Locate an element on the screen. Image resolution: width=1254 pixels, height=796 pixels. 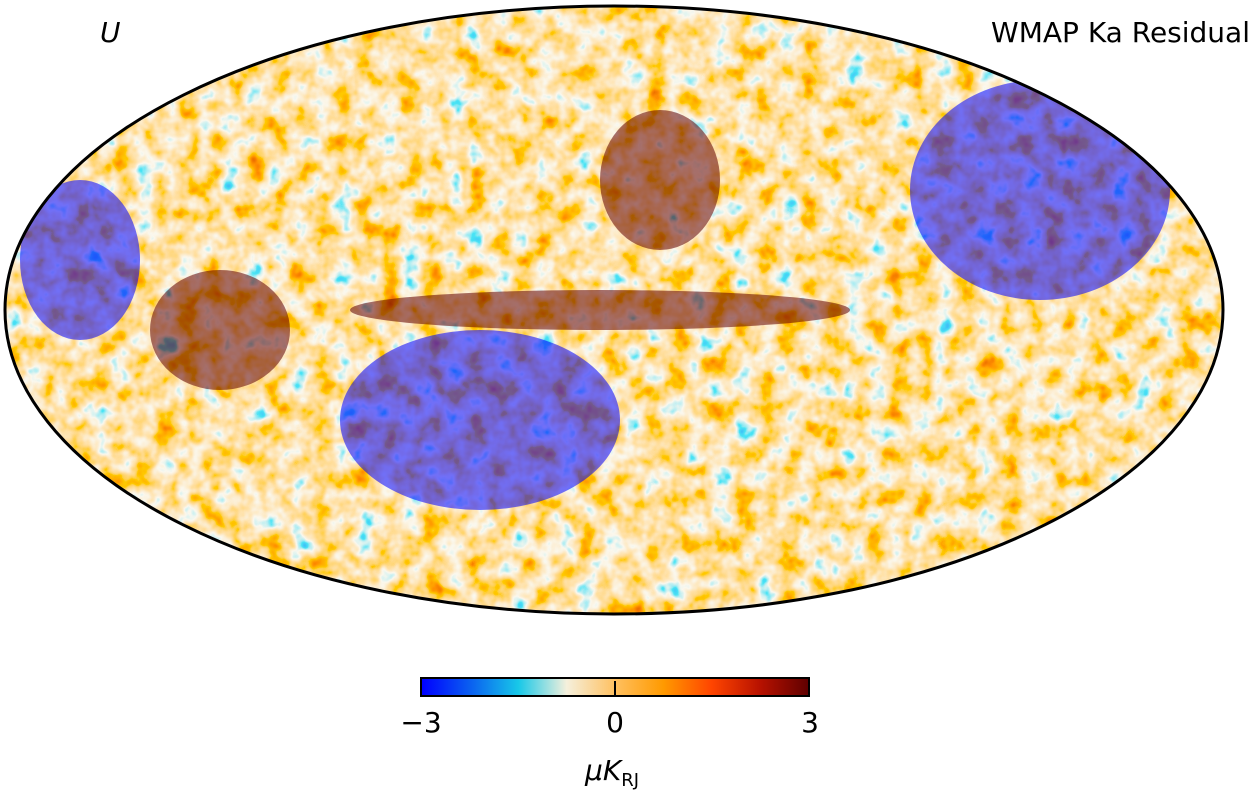
map-title: WMAP Ka Residual is located at coordinates (1120, 32).